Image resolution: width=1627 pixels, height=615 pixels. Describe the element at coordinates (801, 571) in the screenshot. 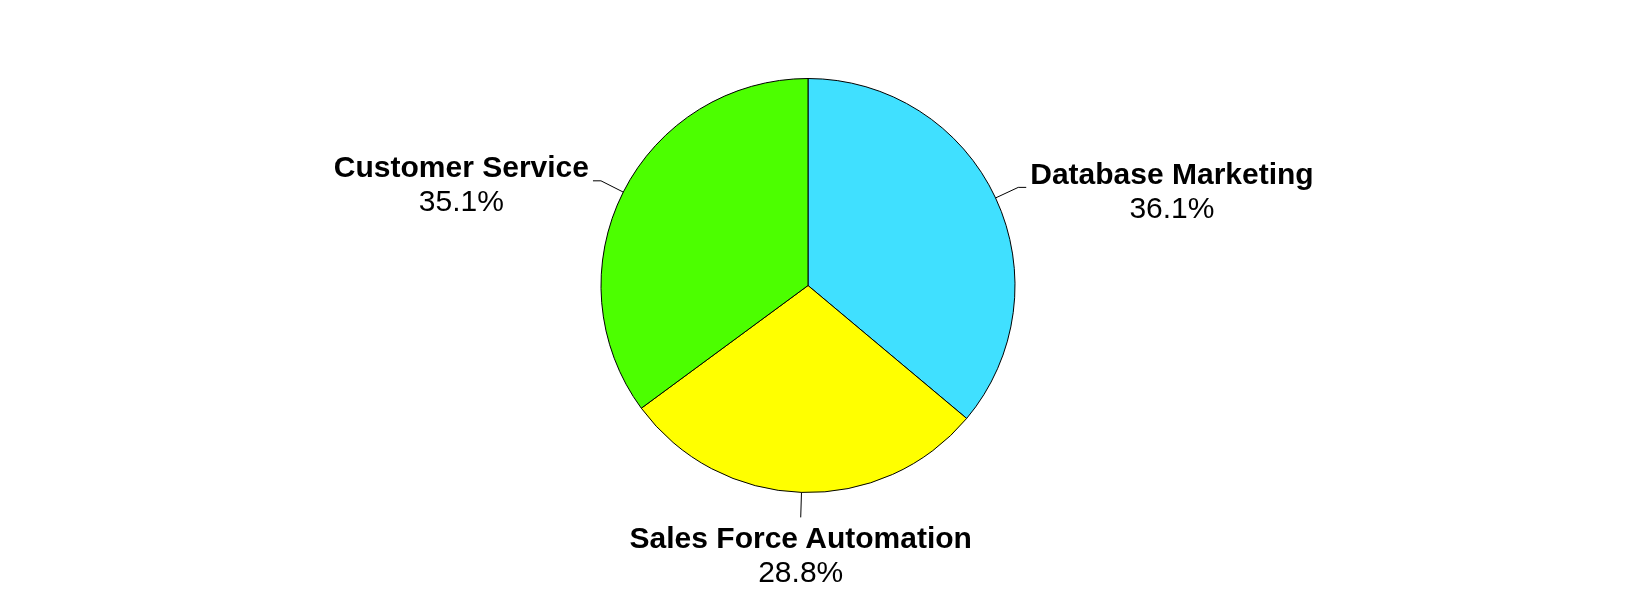

I see `data-label: 28.8%` at that location.